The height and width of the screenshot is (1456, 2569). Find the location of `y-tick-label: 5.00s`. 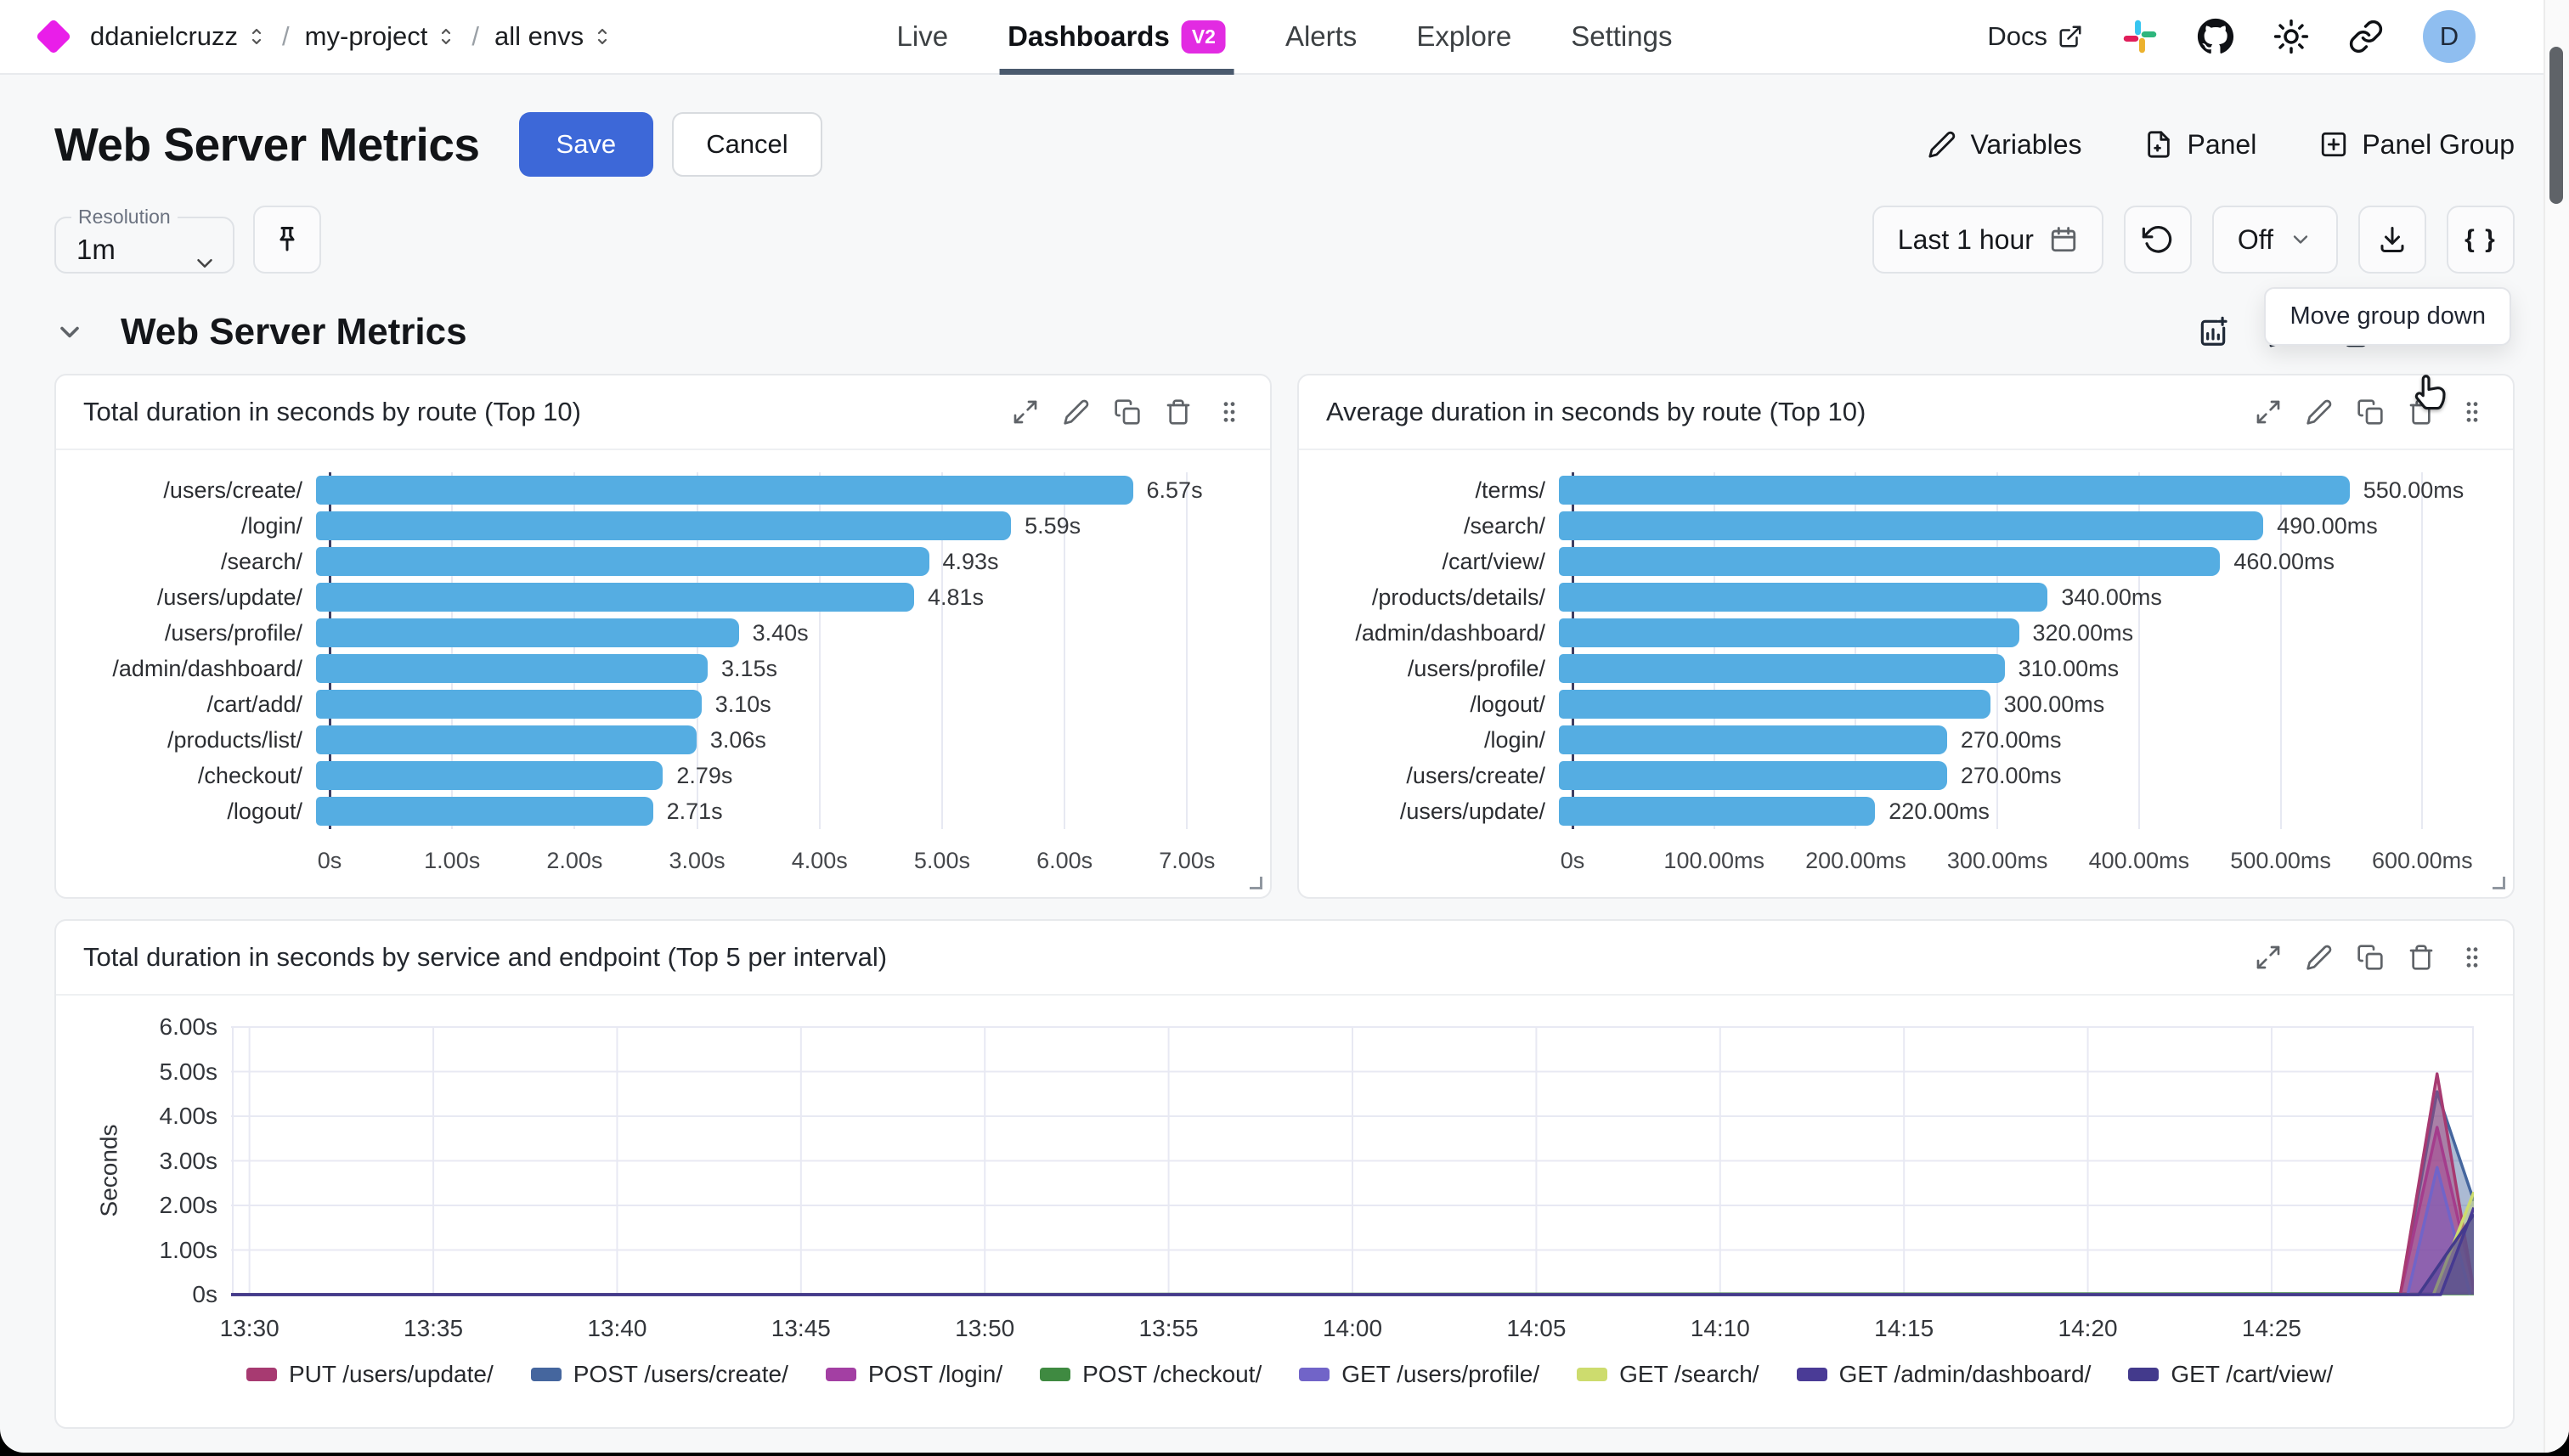

y-tick-label: 5.00s is located at coordinates (189, 1072).